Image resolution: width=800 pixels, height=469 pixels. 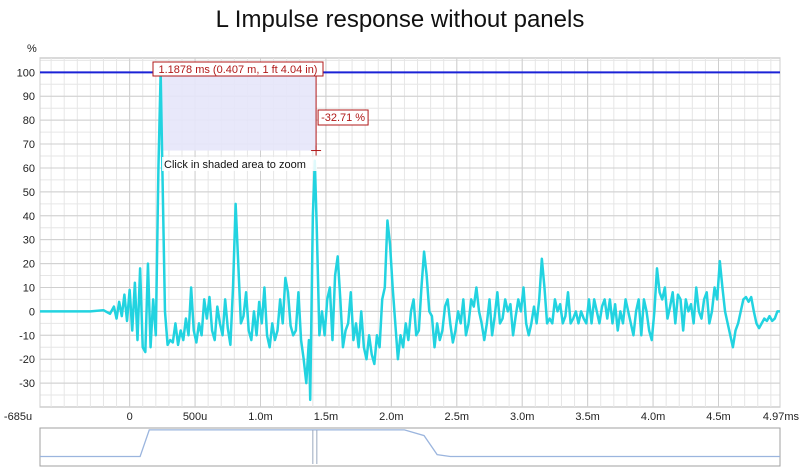 What do you see at coordinates (32, 49) in the screenshot?
I see `y-axis-label: %` at bounding box center [32, 49].